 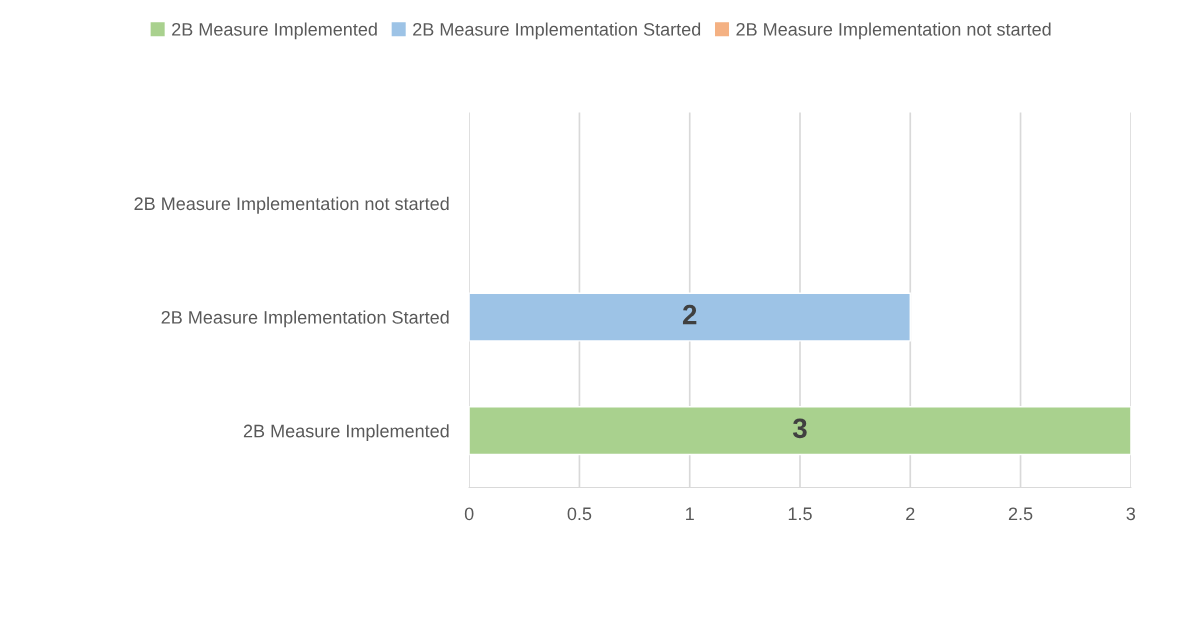 I want to click on data-label: 2, so click(x=689, y=314).